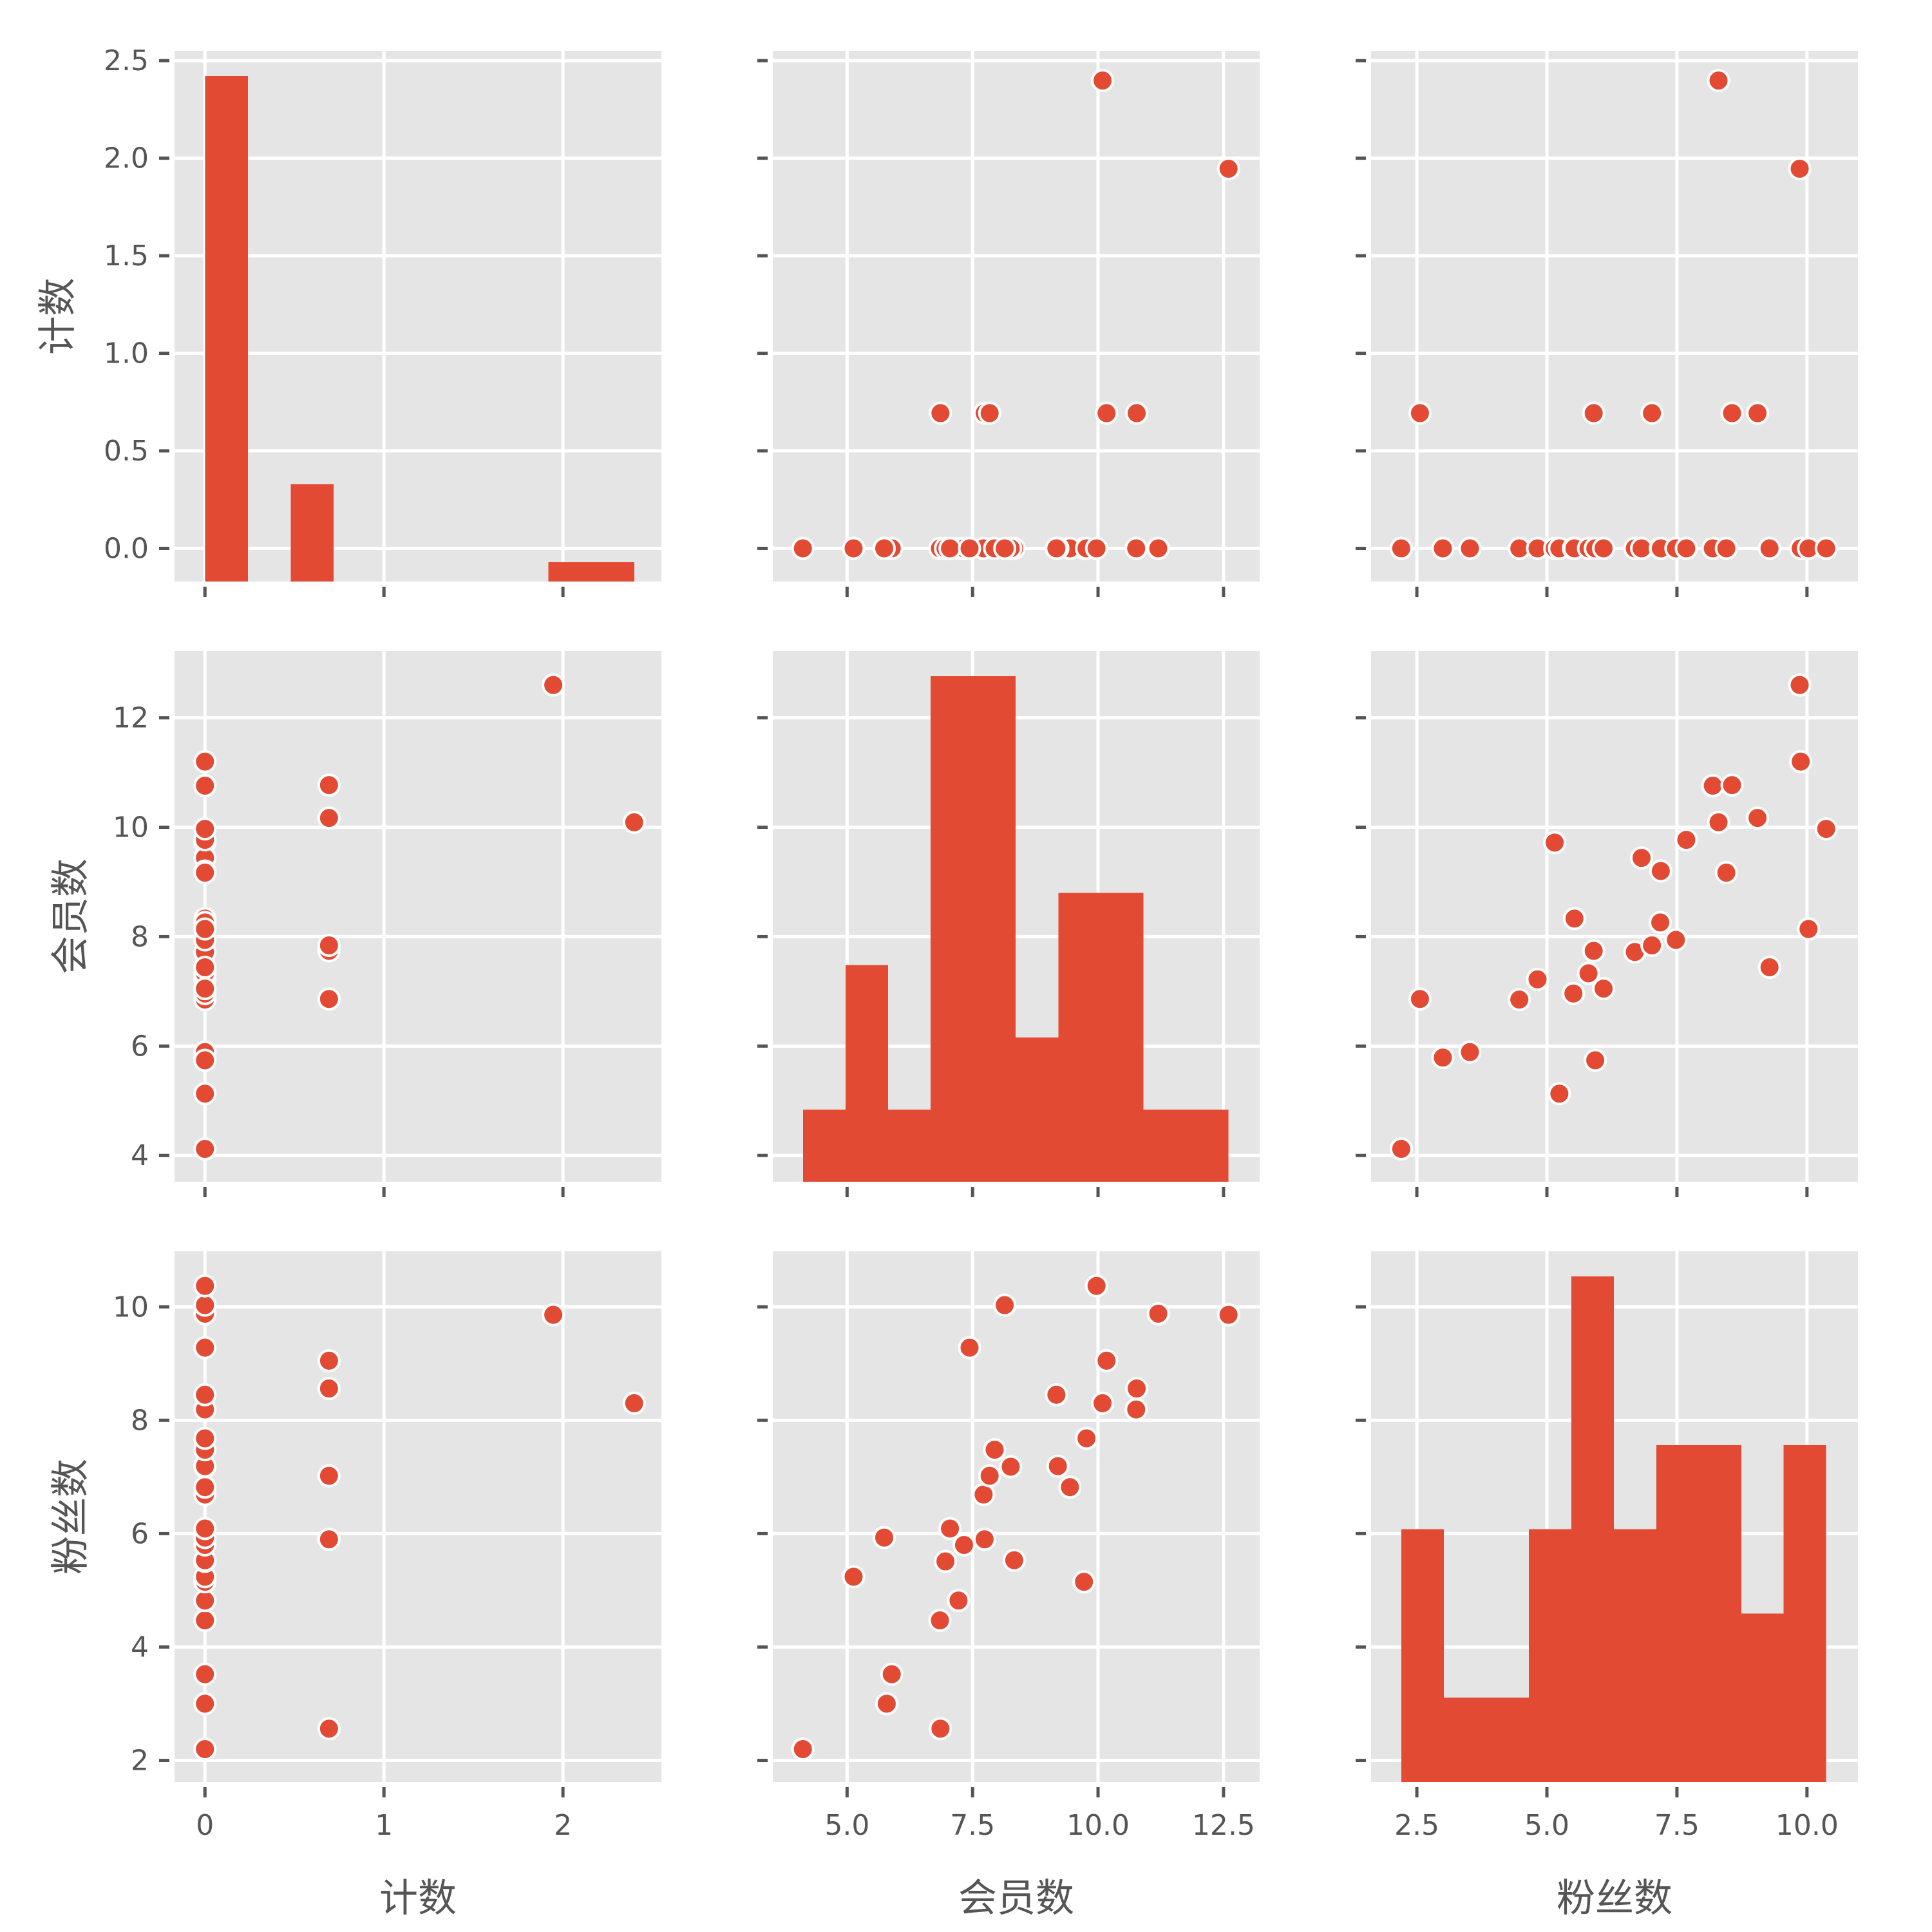 The width and height of the screenshot is (1932, 1932). What do you see at coordinates (127, 549) in the screenshot?
I see `y-tick-label: 0.0` at bounding box center [127, 549].